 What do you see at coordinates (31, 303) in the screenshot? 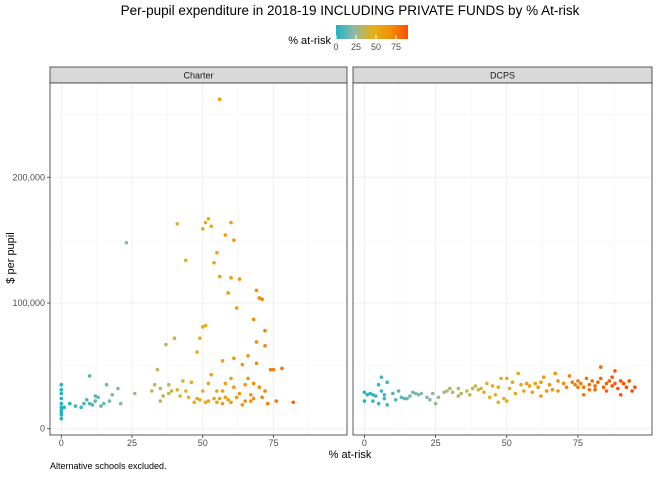
I see `y-axis: 0 100,000 200,000` at bounding box center [31, 303].